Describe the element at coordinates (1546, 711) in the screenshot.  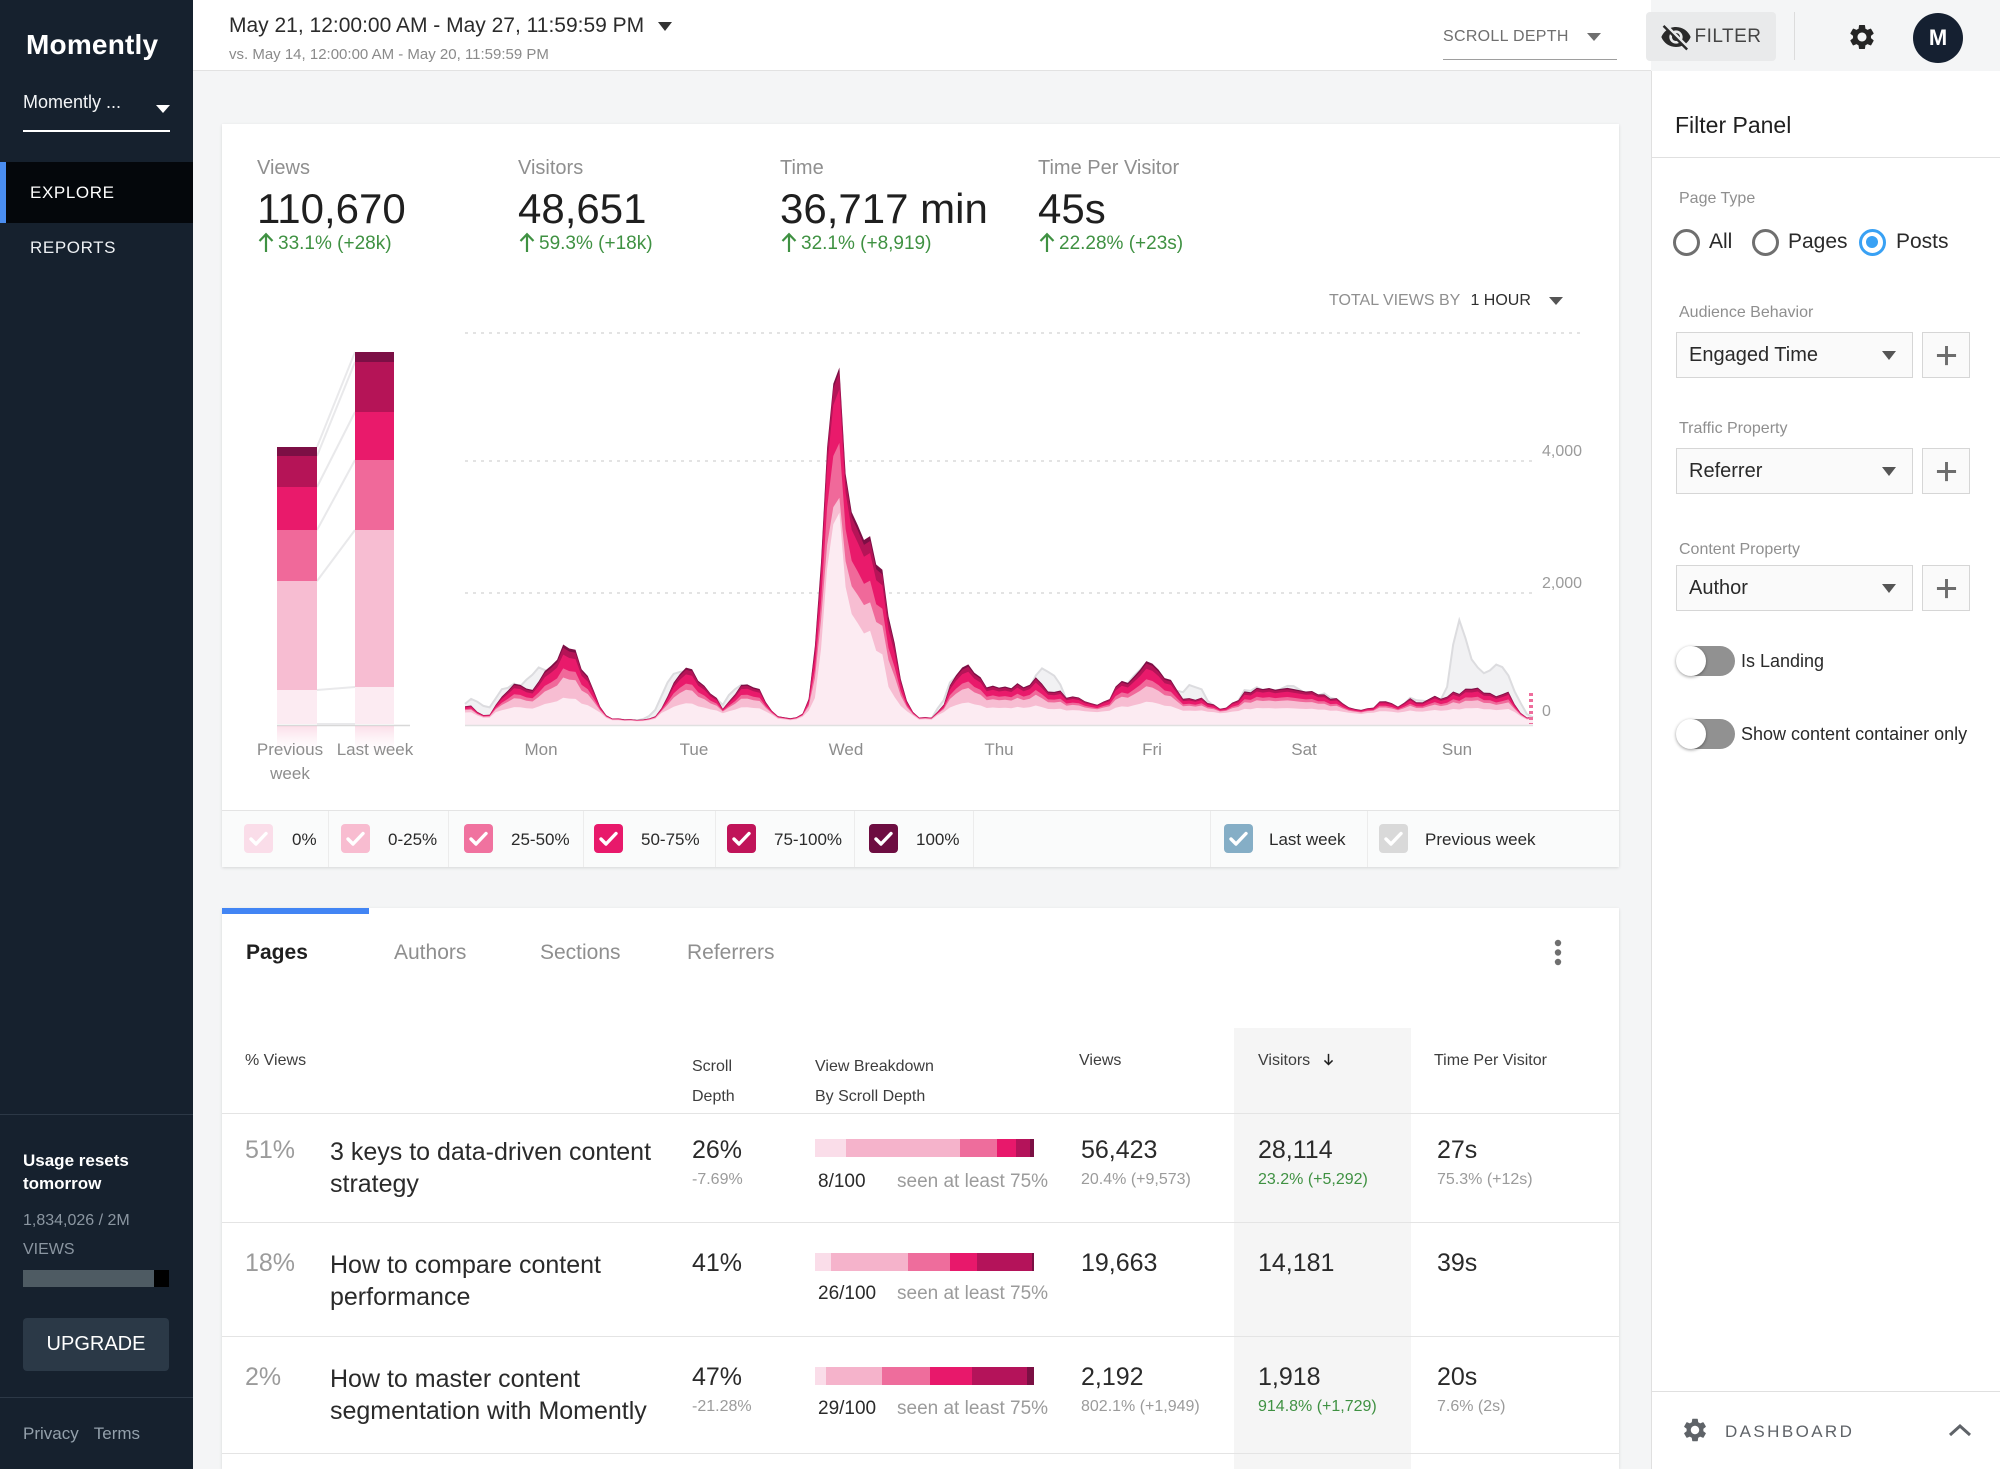
I see `svg-text: 0` at that location.